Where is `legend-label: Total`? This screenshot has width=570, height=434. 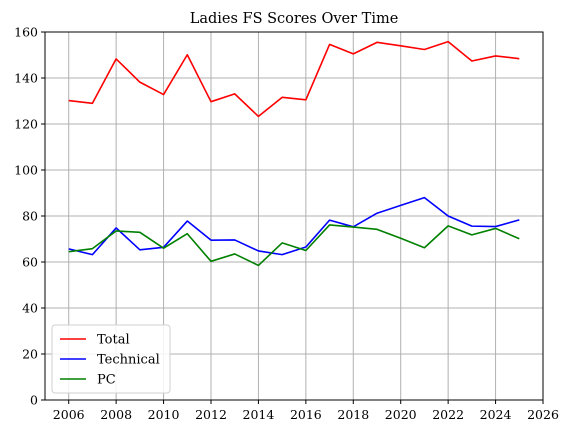 legend-label: Total is located at coordinates (113, 340).